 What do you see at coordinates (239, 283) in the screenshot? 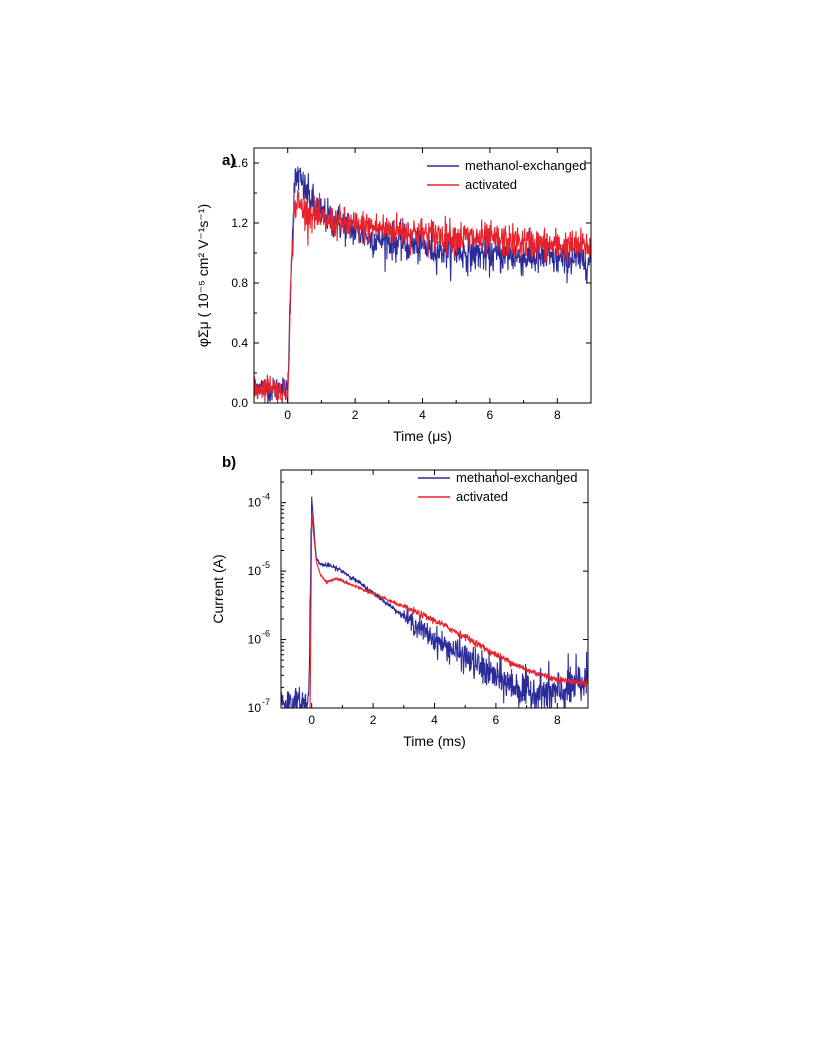
I see `y-tick-label: 0.8` at bounding box center [239, 283].